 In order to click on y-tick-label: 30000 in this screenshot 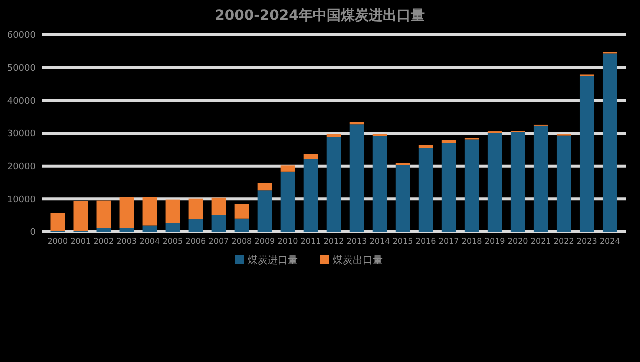, I will do `click(21, 135)`.